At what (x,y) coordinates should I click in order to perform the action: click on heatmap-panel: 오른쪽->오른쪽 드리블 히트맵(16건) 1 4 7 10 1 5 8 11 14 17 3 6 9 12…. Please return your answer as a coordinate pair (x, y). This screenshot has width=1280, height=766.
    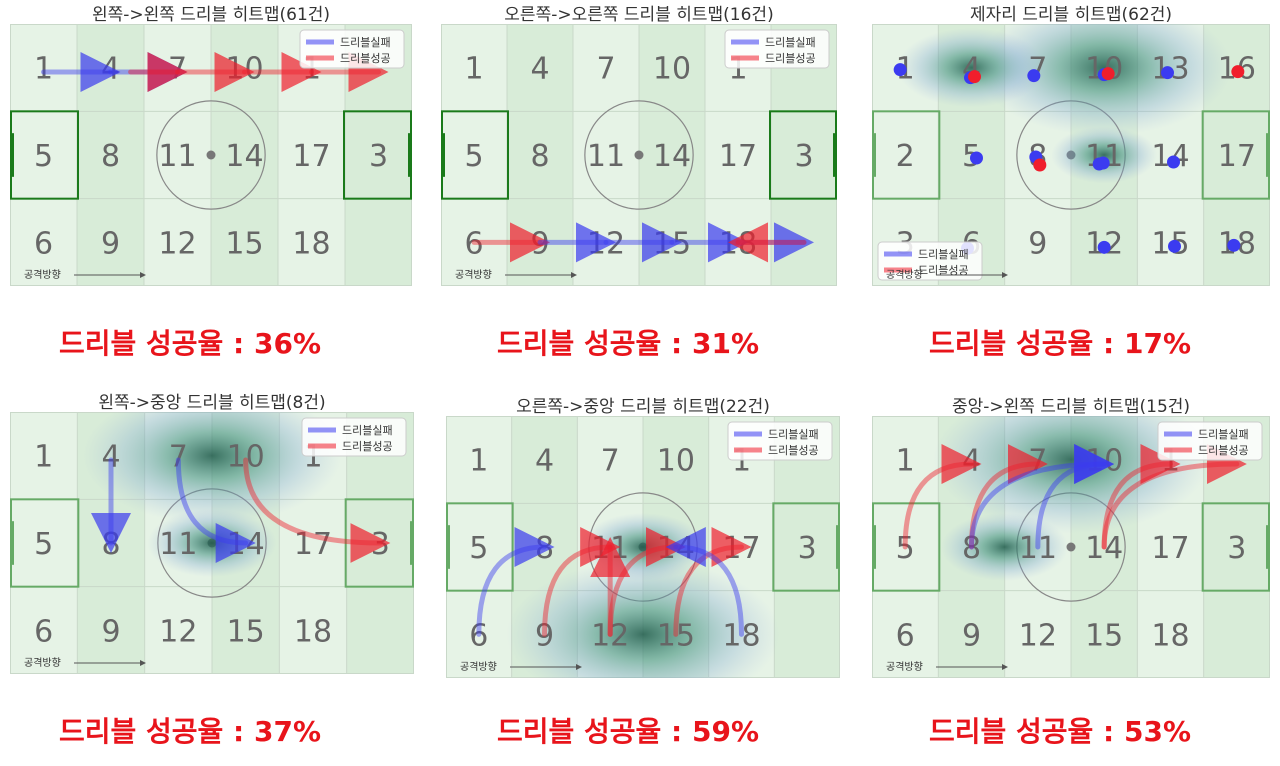
    Looking at the image, I should click on (639, 144).